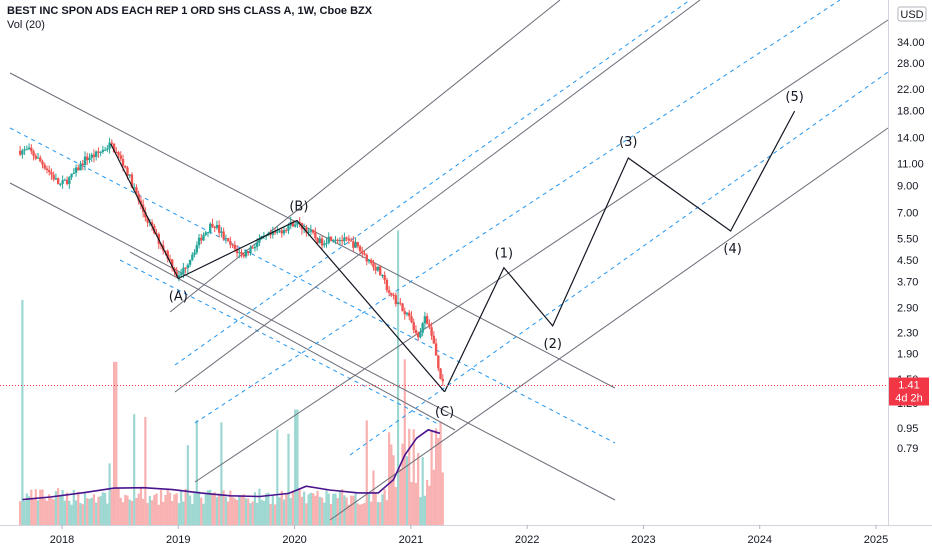 Image resolution: width=932 pixels, height=550 pixels. I want to click on wave-label: (C), so click(444, 412).